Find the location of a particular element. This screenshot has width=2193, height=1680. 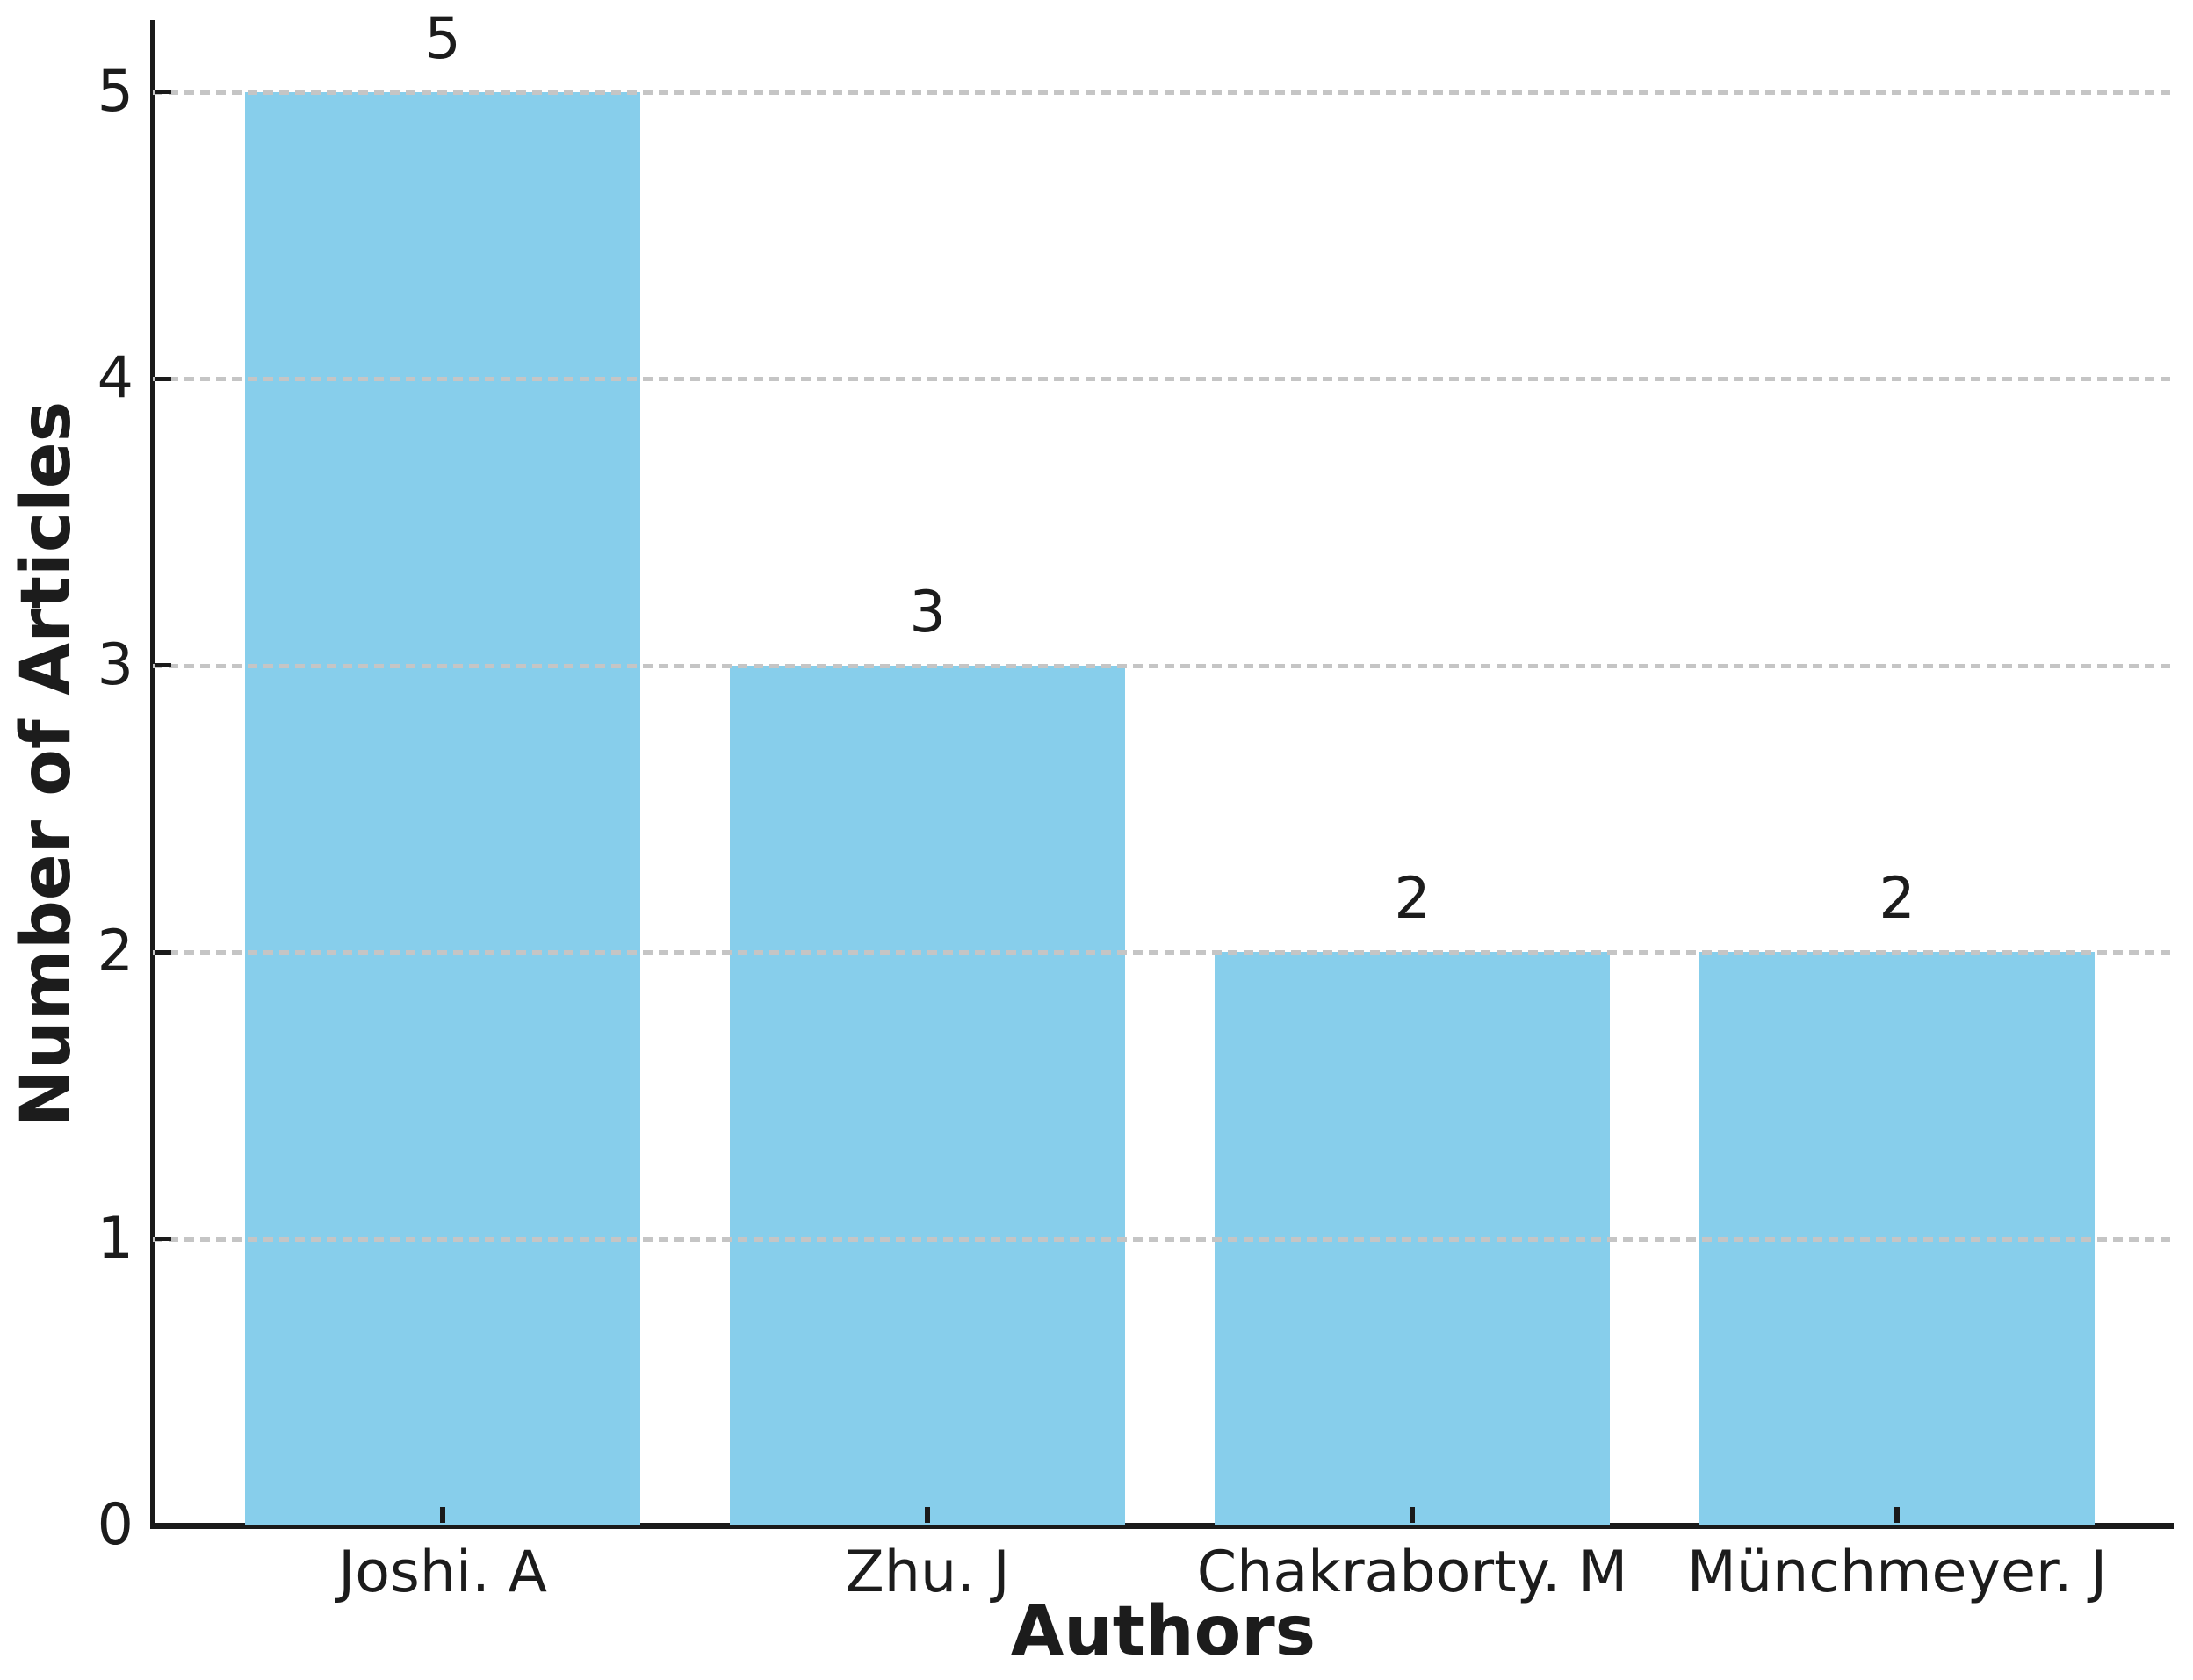

y-axis-title-text: Number of Articles is located at coordinates (46, 764).